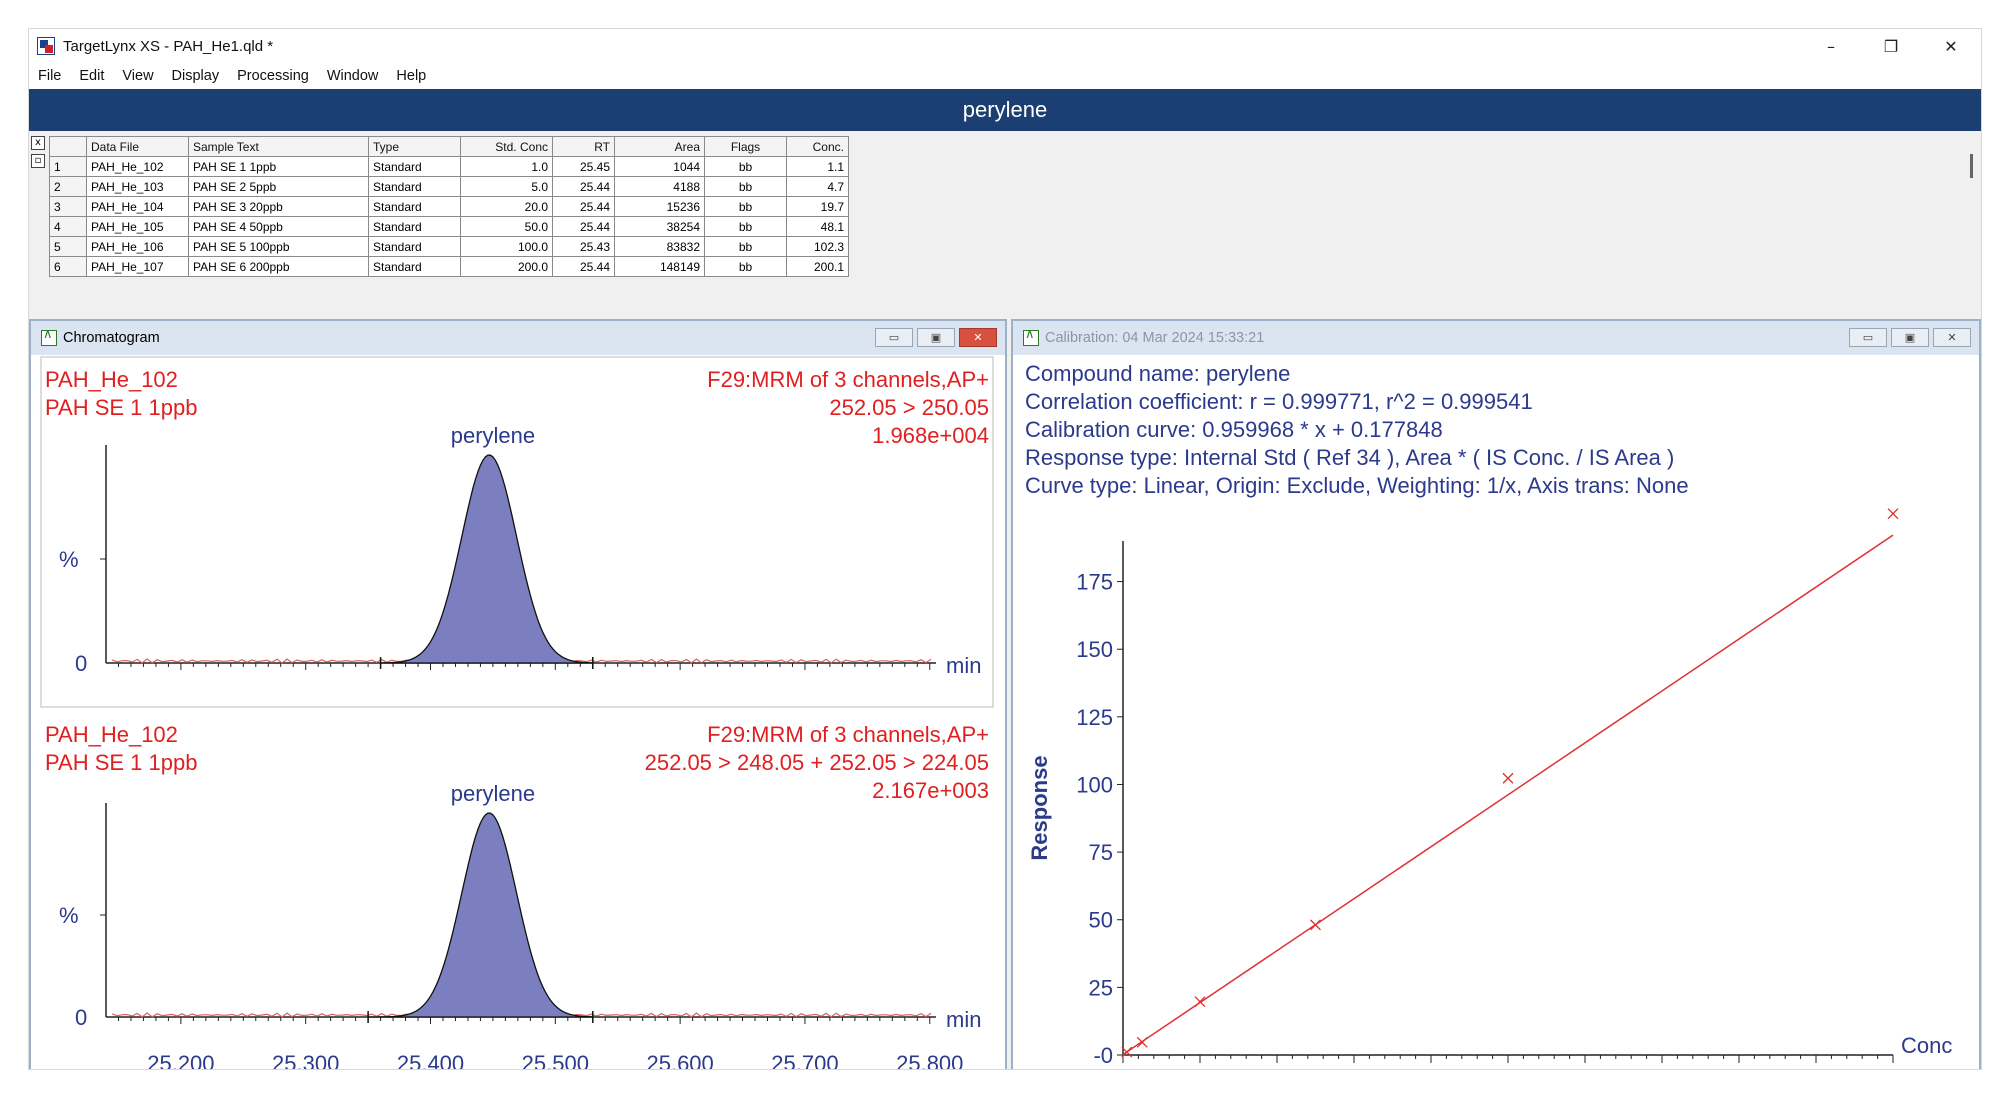 This screenshot has width=2000, height=1094. I want to click on menu-view: View, so click(138, 76).